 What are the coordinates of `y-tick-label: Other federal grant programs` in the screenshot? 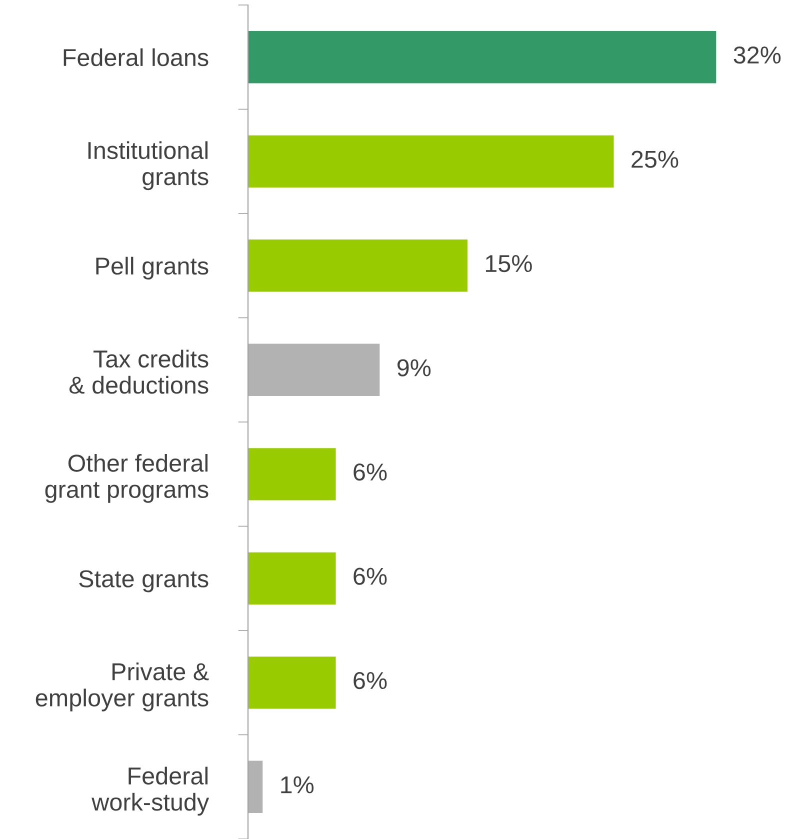 It's located at (126, 478).